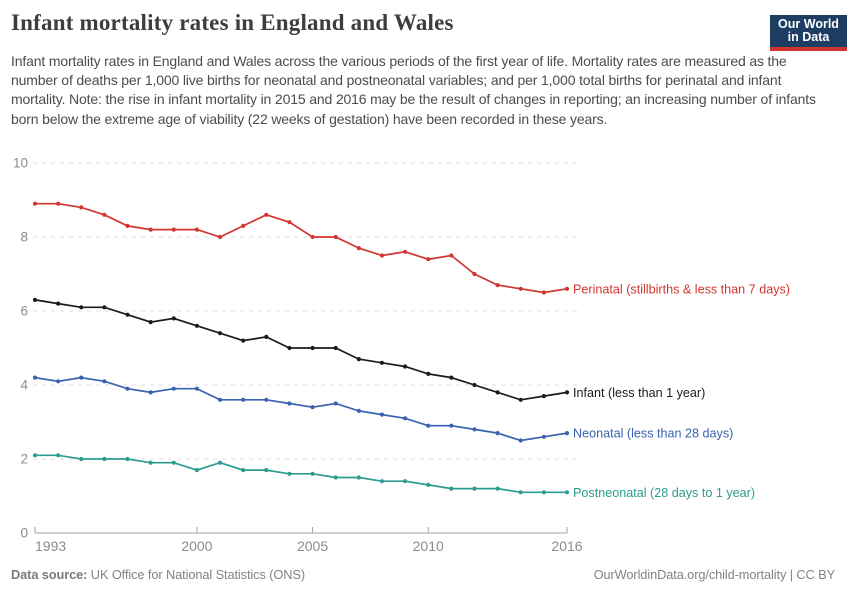 Image resolution: width=850 pixels, height=600 pixels. What do you see at coordinates (335, 477) in the screenshot?
I see `data-point-postneonatal-2006` at bounding box center [335, 477].